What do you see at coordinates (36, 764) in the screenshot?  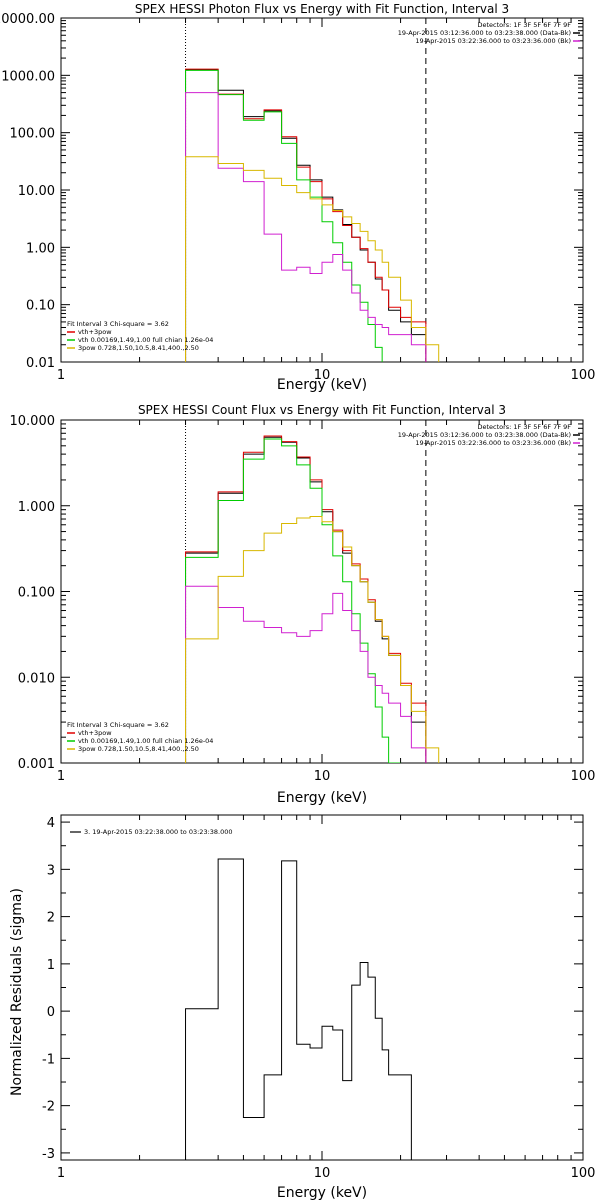 I see `y-tick-label: 0.001` at bounding box center [36, 764].